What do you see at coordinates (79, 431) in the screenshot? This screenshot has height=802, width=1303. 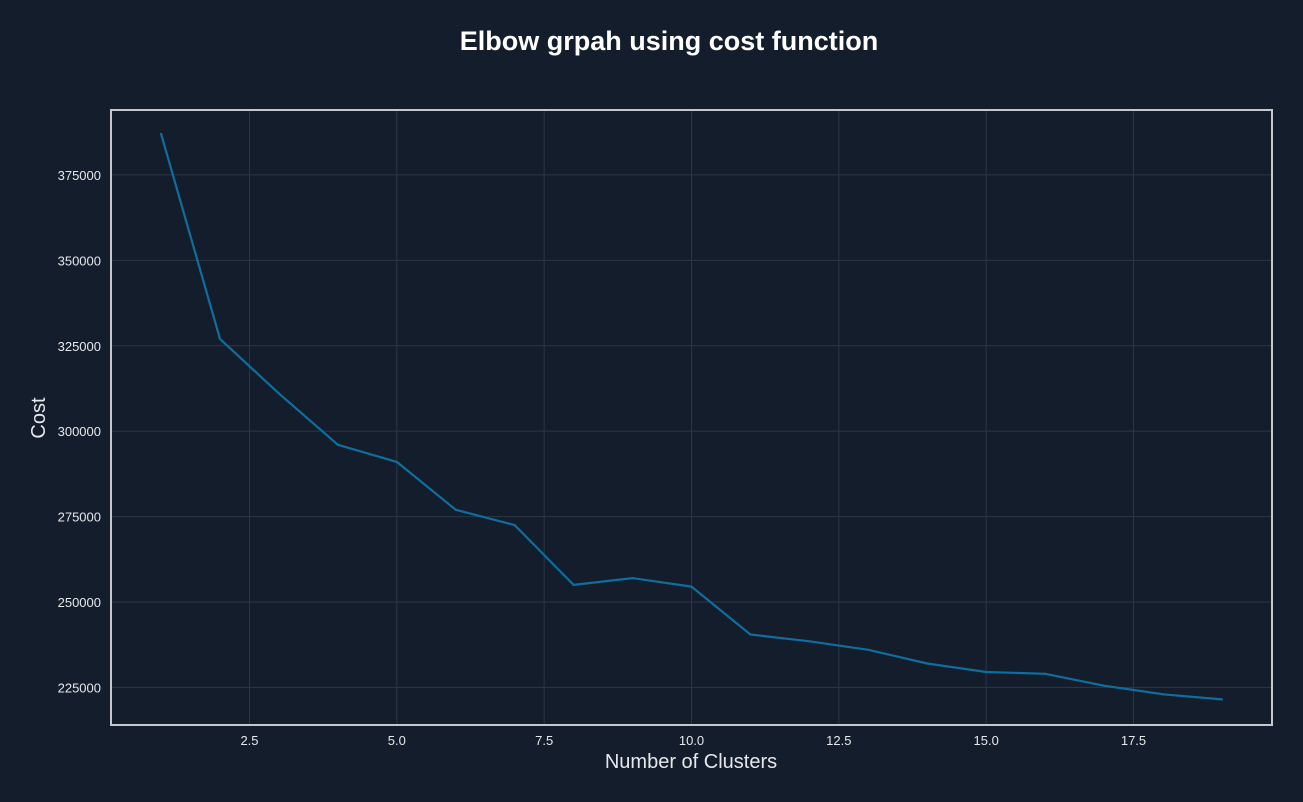 I see `y-tick-label: 300000` at bounding box center [79, 431].